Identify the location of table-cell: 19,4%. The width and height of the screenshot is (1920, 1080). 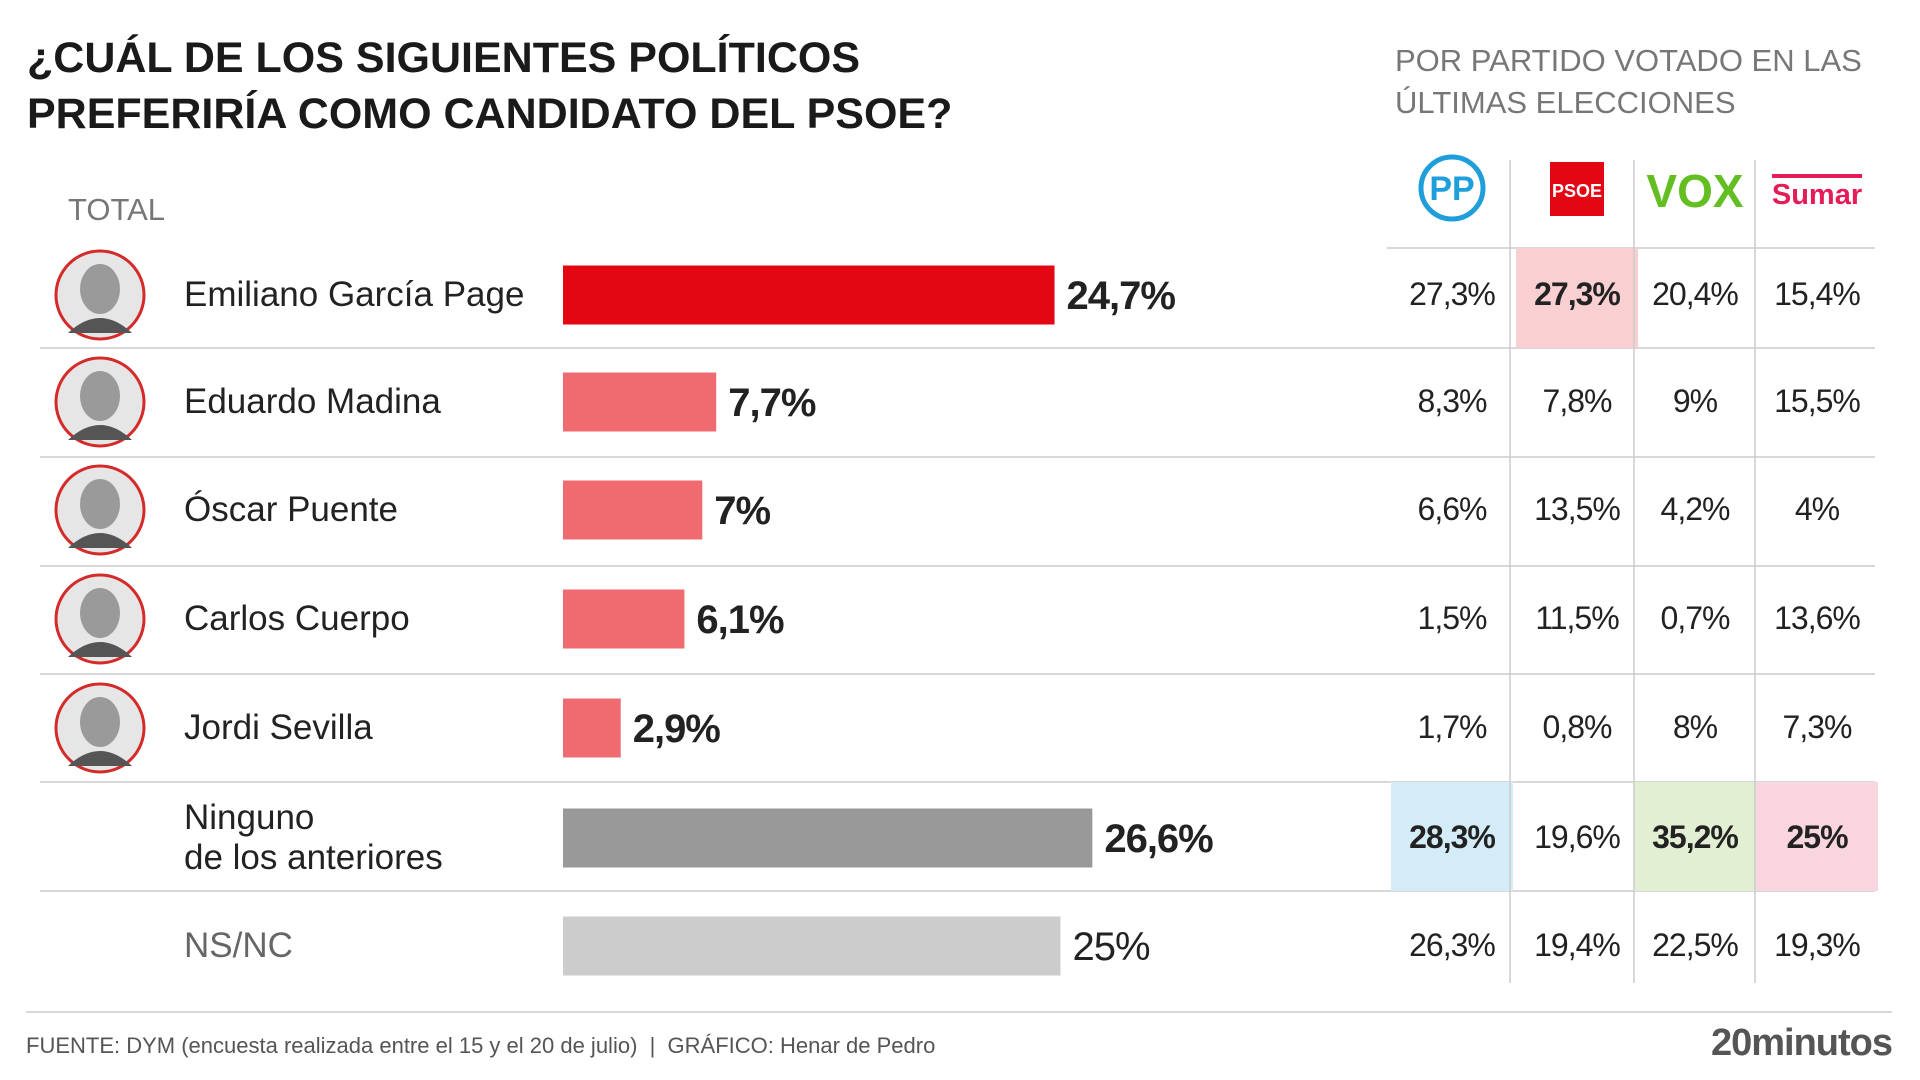
(1577, 945).